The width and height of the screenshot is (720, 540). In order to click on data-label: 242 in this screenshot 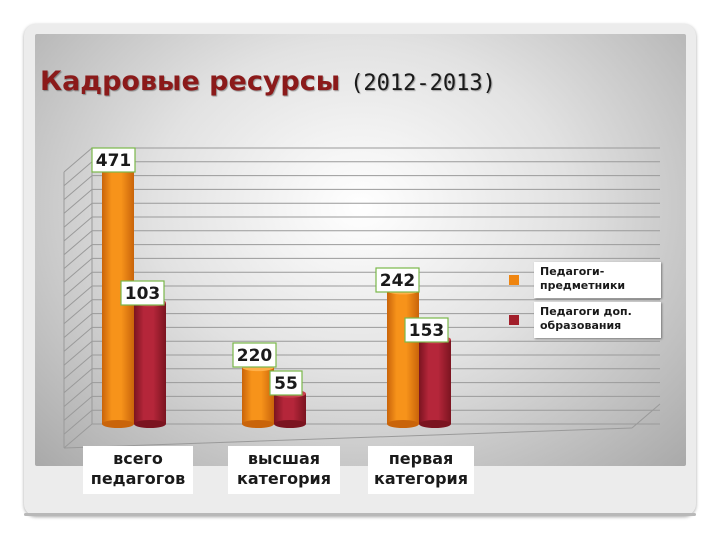, I will do `click(398, 281)`.